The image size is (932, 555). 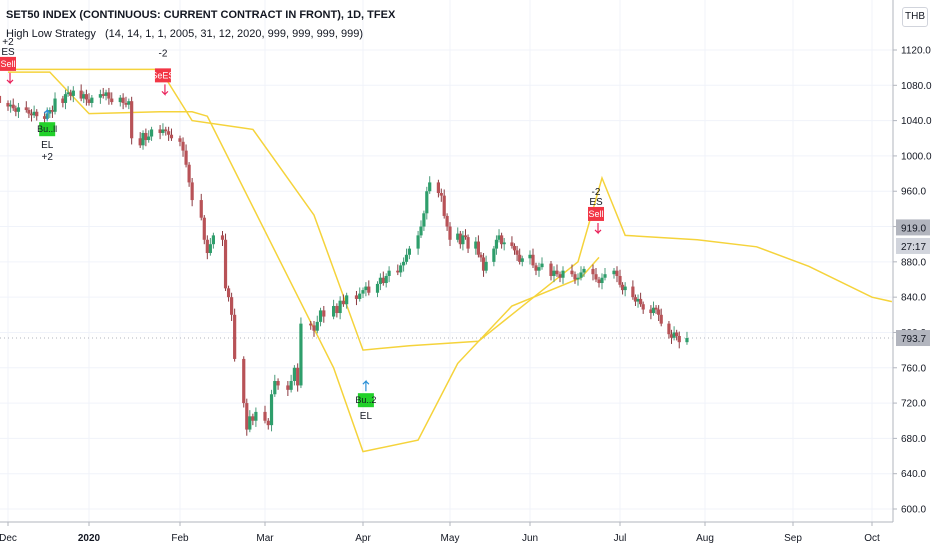 I want to click on buy-arrow-icon, so click(x=366, y=385).